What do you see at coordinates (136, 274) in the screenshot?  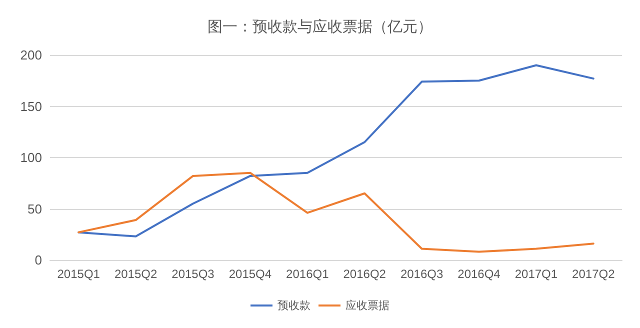 I see `x-tick-label: 2015Q2` at bounding box center [136, 274].